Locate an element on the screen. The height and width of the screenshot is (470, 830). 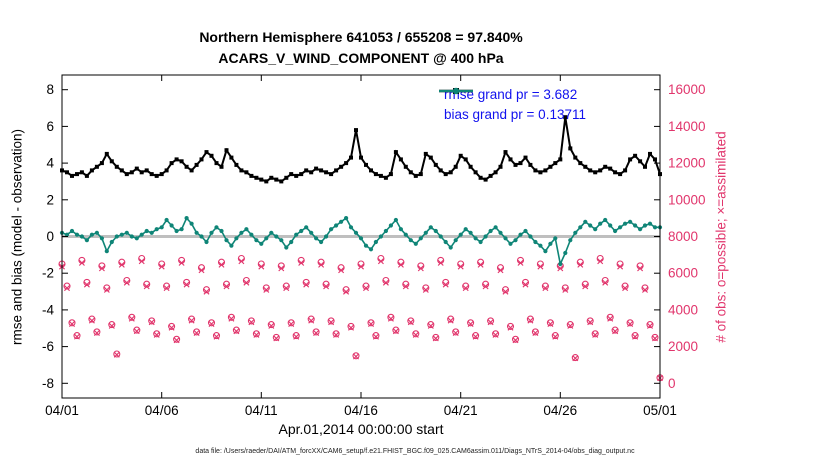
svg-text: -4 is located at coordinates (48, 309).